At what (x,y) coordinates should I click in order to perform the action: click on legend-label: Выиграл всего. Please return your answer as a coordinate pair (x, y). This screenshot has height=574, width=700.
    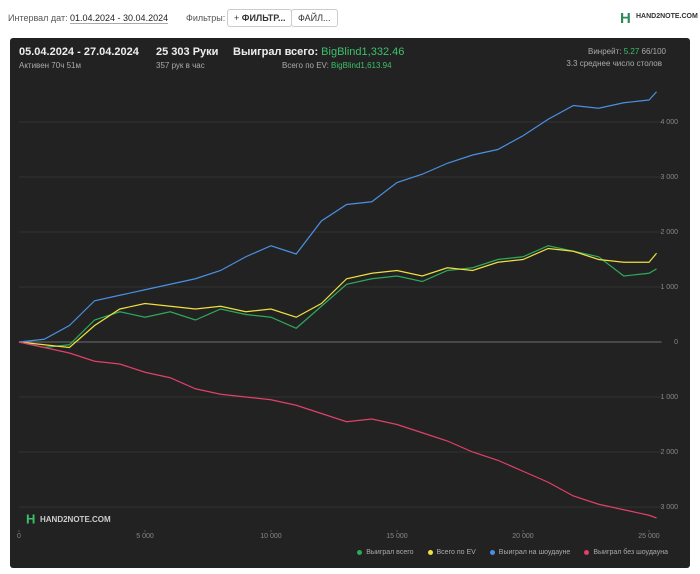
    Looking at the image, I should click on (390, 552).